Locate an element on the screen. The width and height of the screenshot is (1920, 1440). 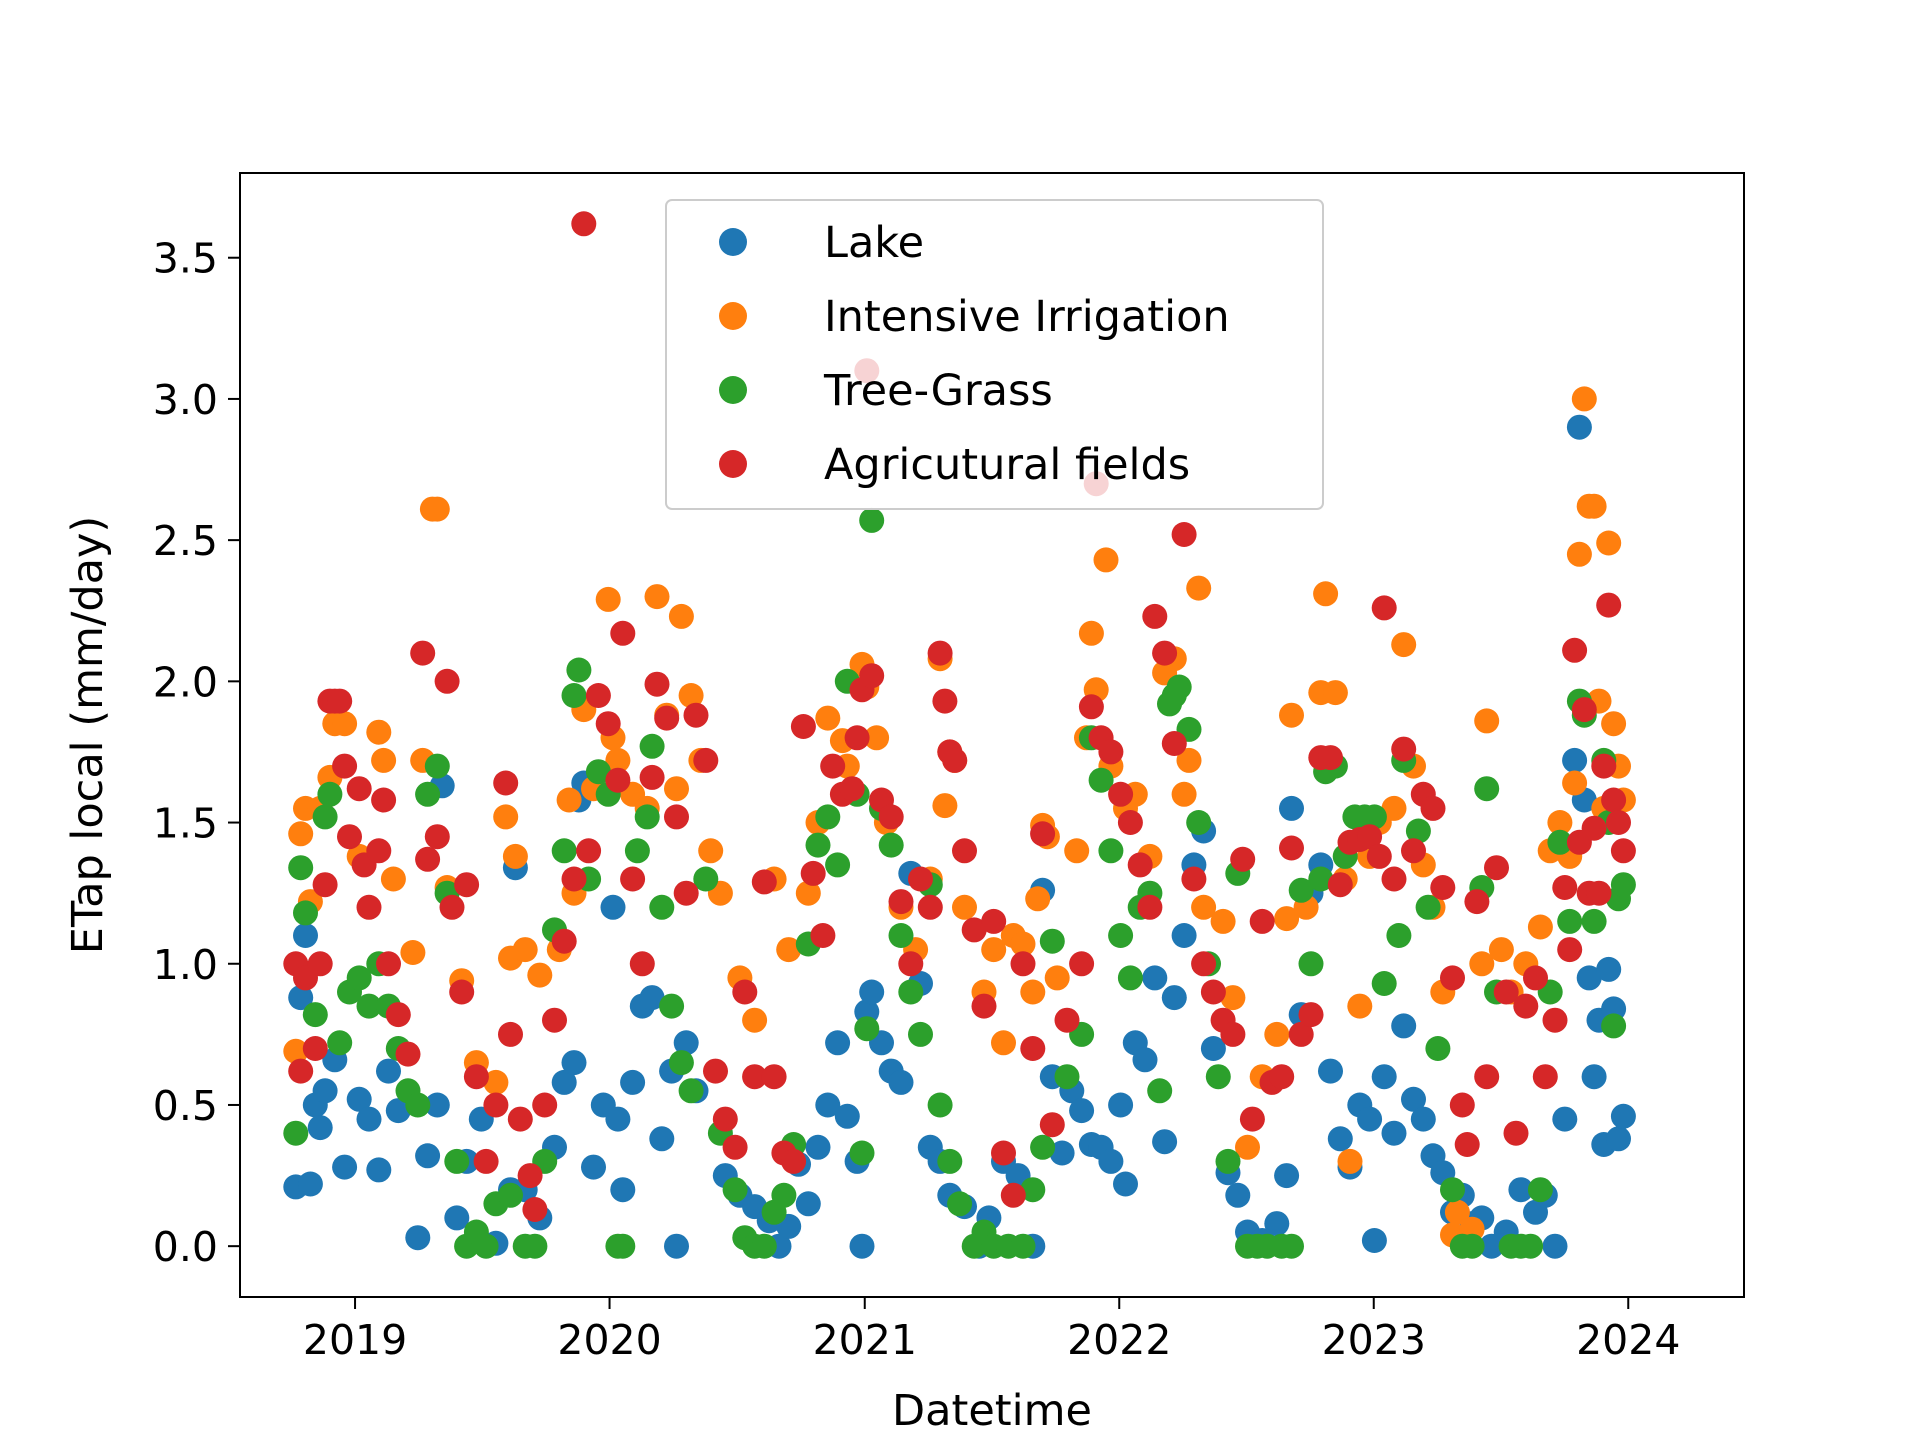
legend-label: Lake is located at coordinates (874, 243).